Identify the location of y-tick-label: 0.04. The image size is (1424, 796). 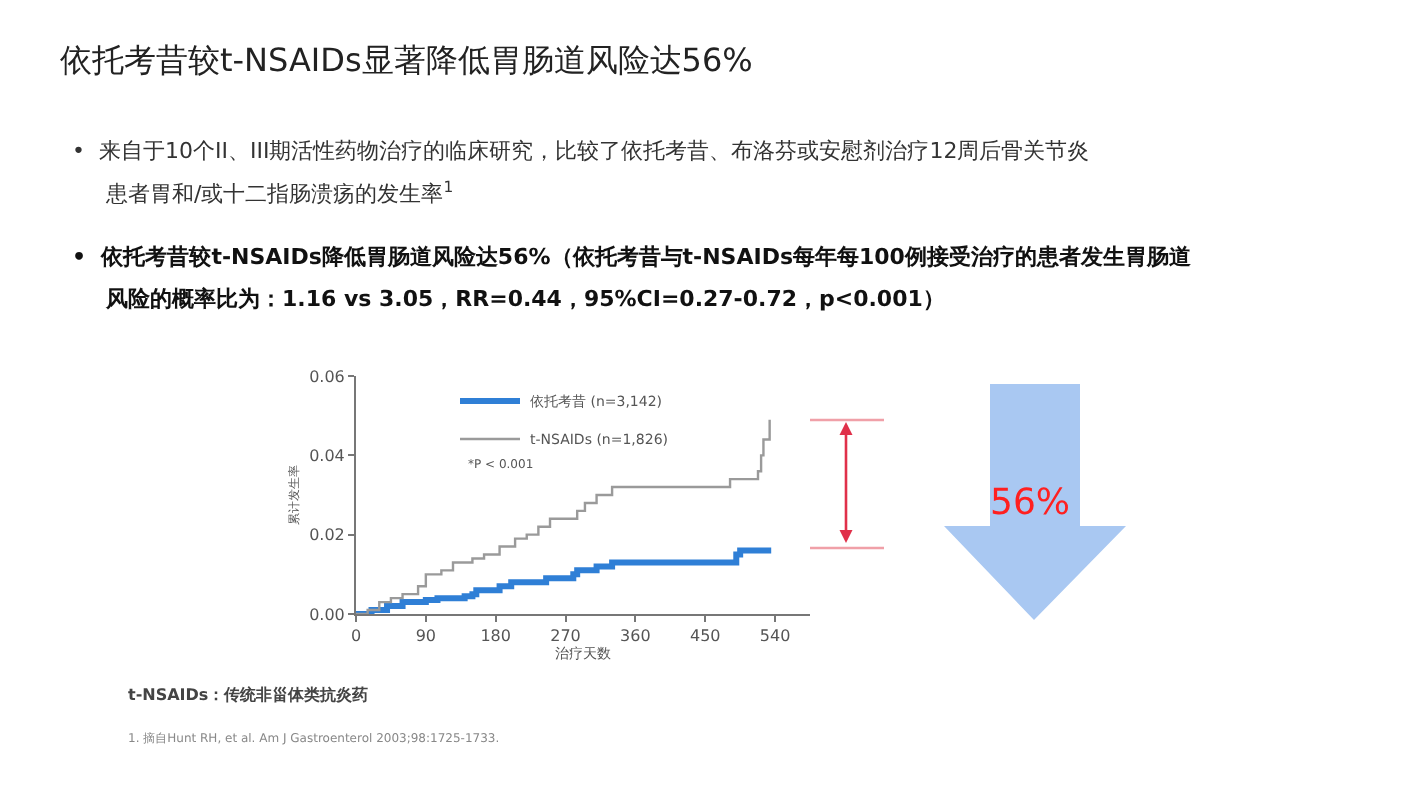
(327, 455).